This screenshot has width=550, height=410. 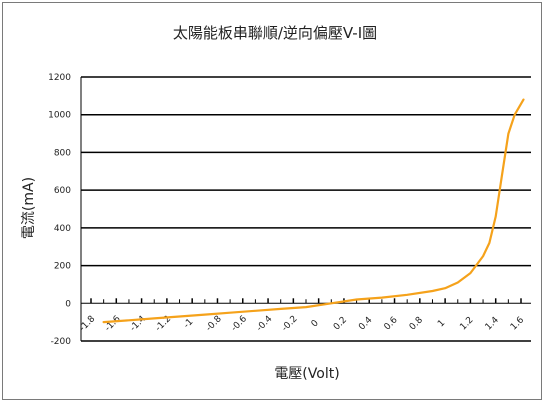 What do you see at coordinates (240, 324) in the screenshot?
I see `x-tick-label: -0.6` at bounding box center [240, 324].